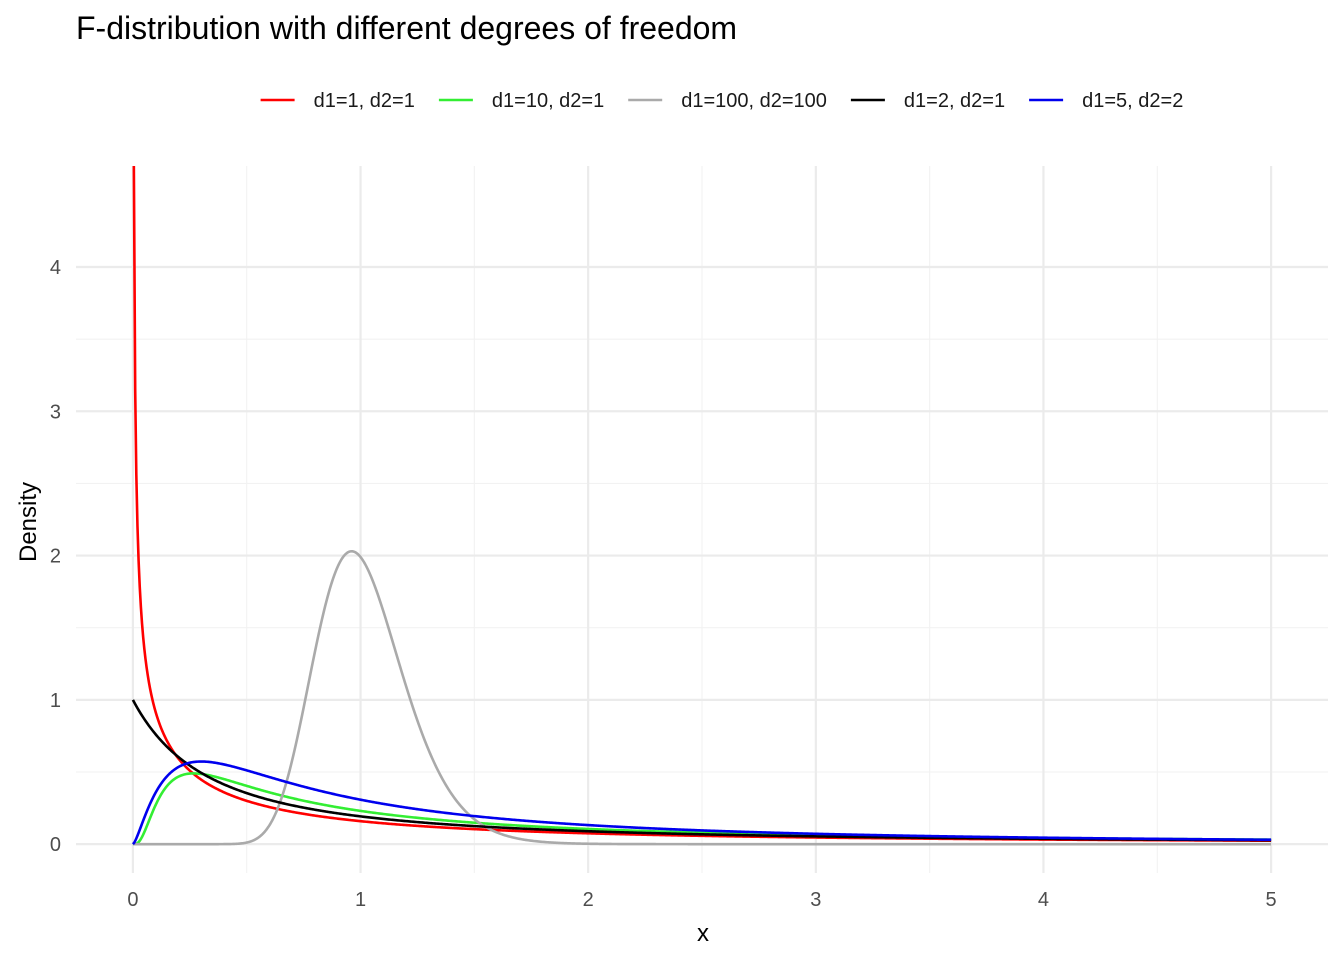 This screenshot has width=1344, height=960. I want to click on legend-item: d1=2, d2=1, so click(927, 101).